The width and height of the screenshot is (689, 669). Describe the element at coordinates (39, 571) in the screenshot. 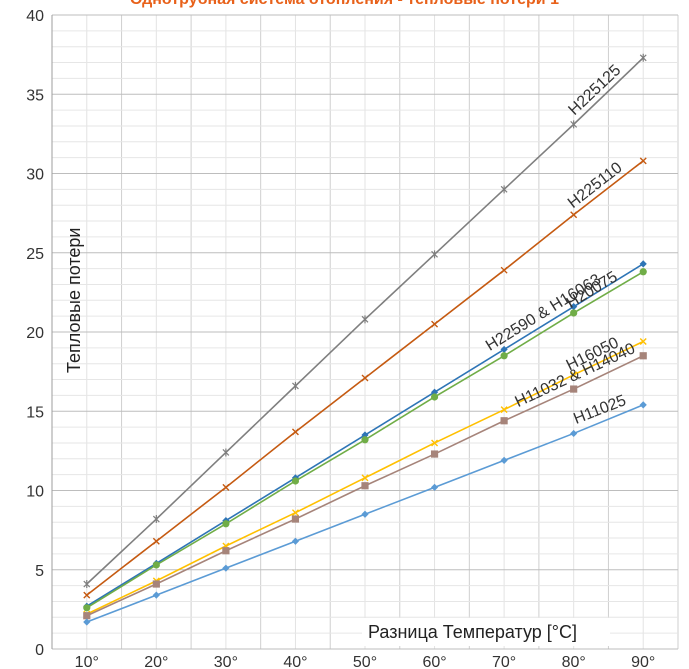

I see `y-tick-label: 5` at that location.